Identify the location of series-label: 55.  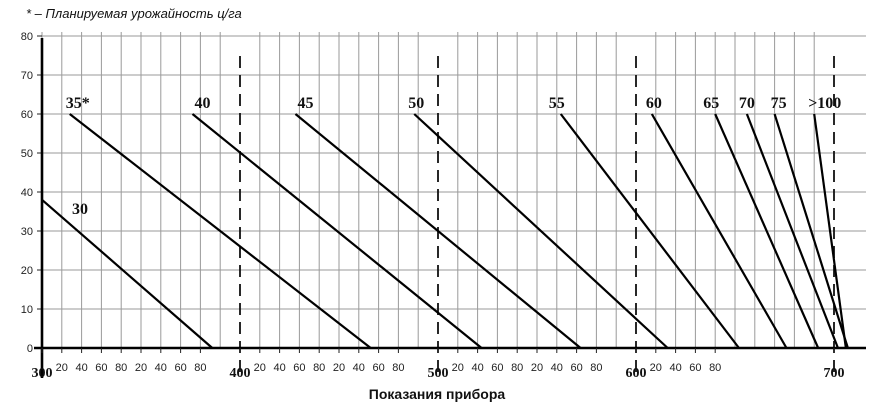
(557, 103).